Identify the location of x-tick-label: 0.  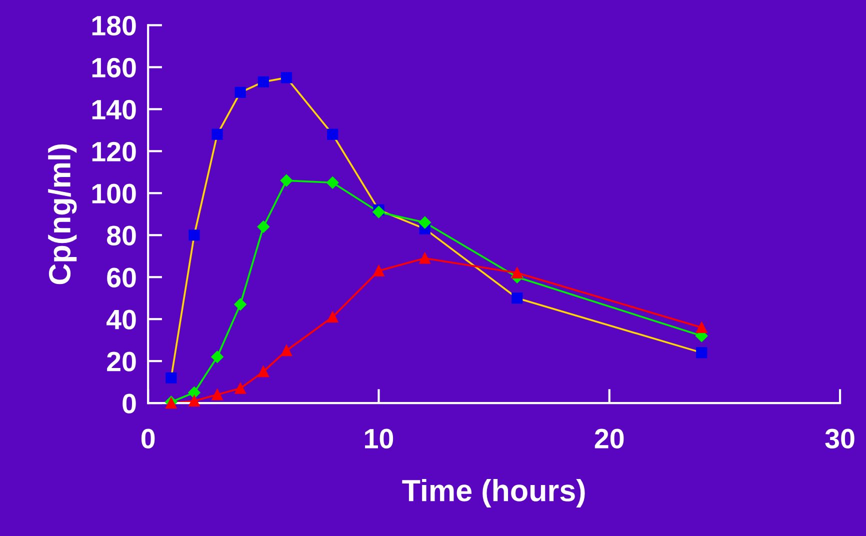
(148, 438).